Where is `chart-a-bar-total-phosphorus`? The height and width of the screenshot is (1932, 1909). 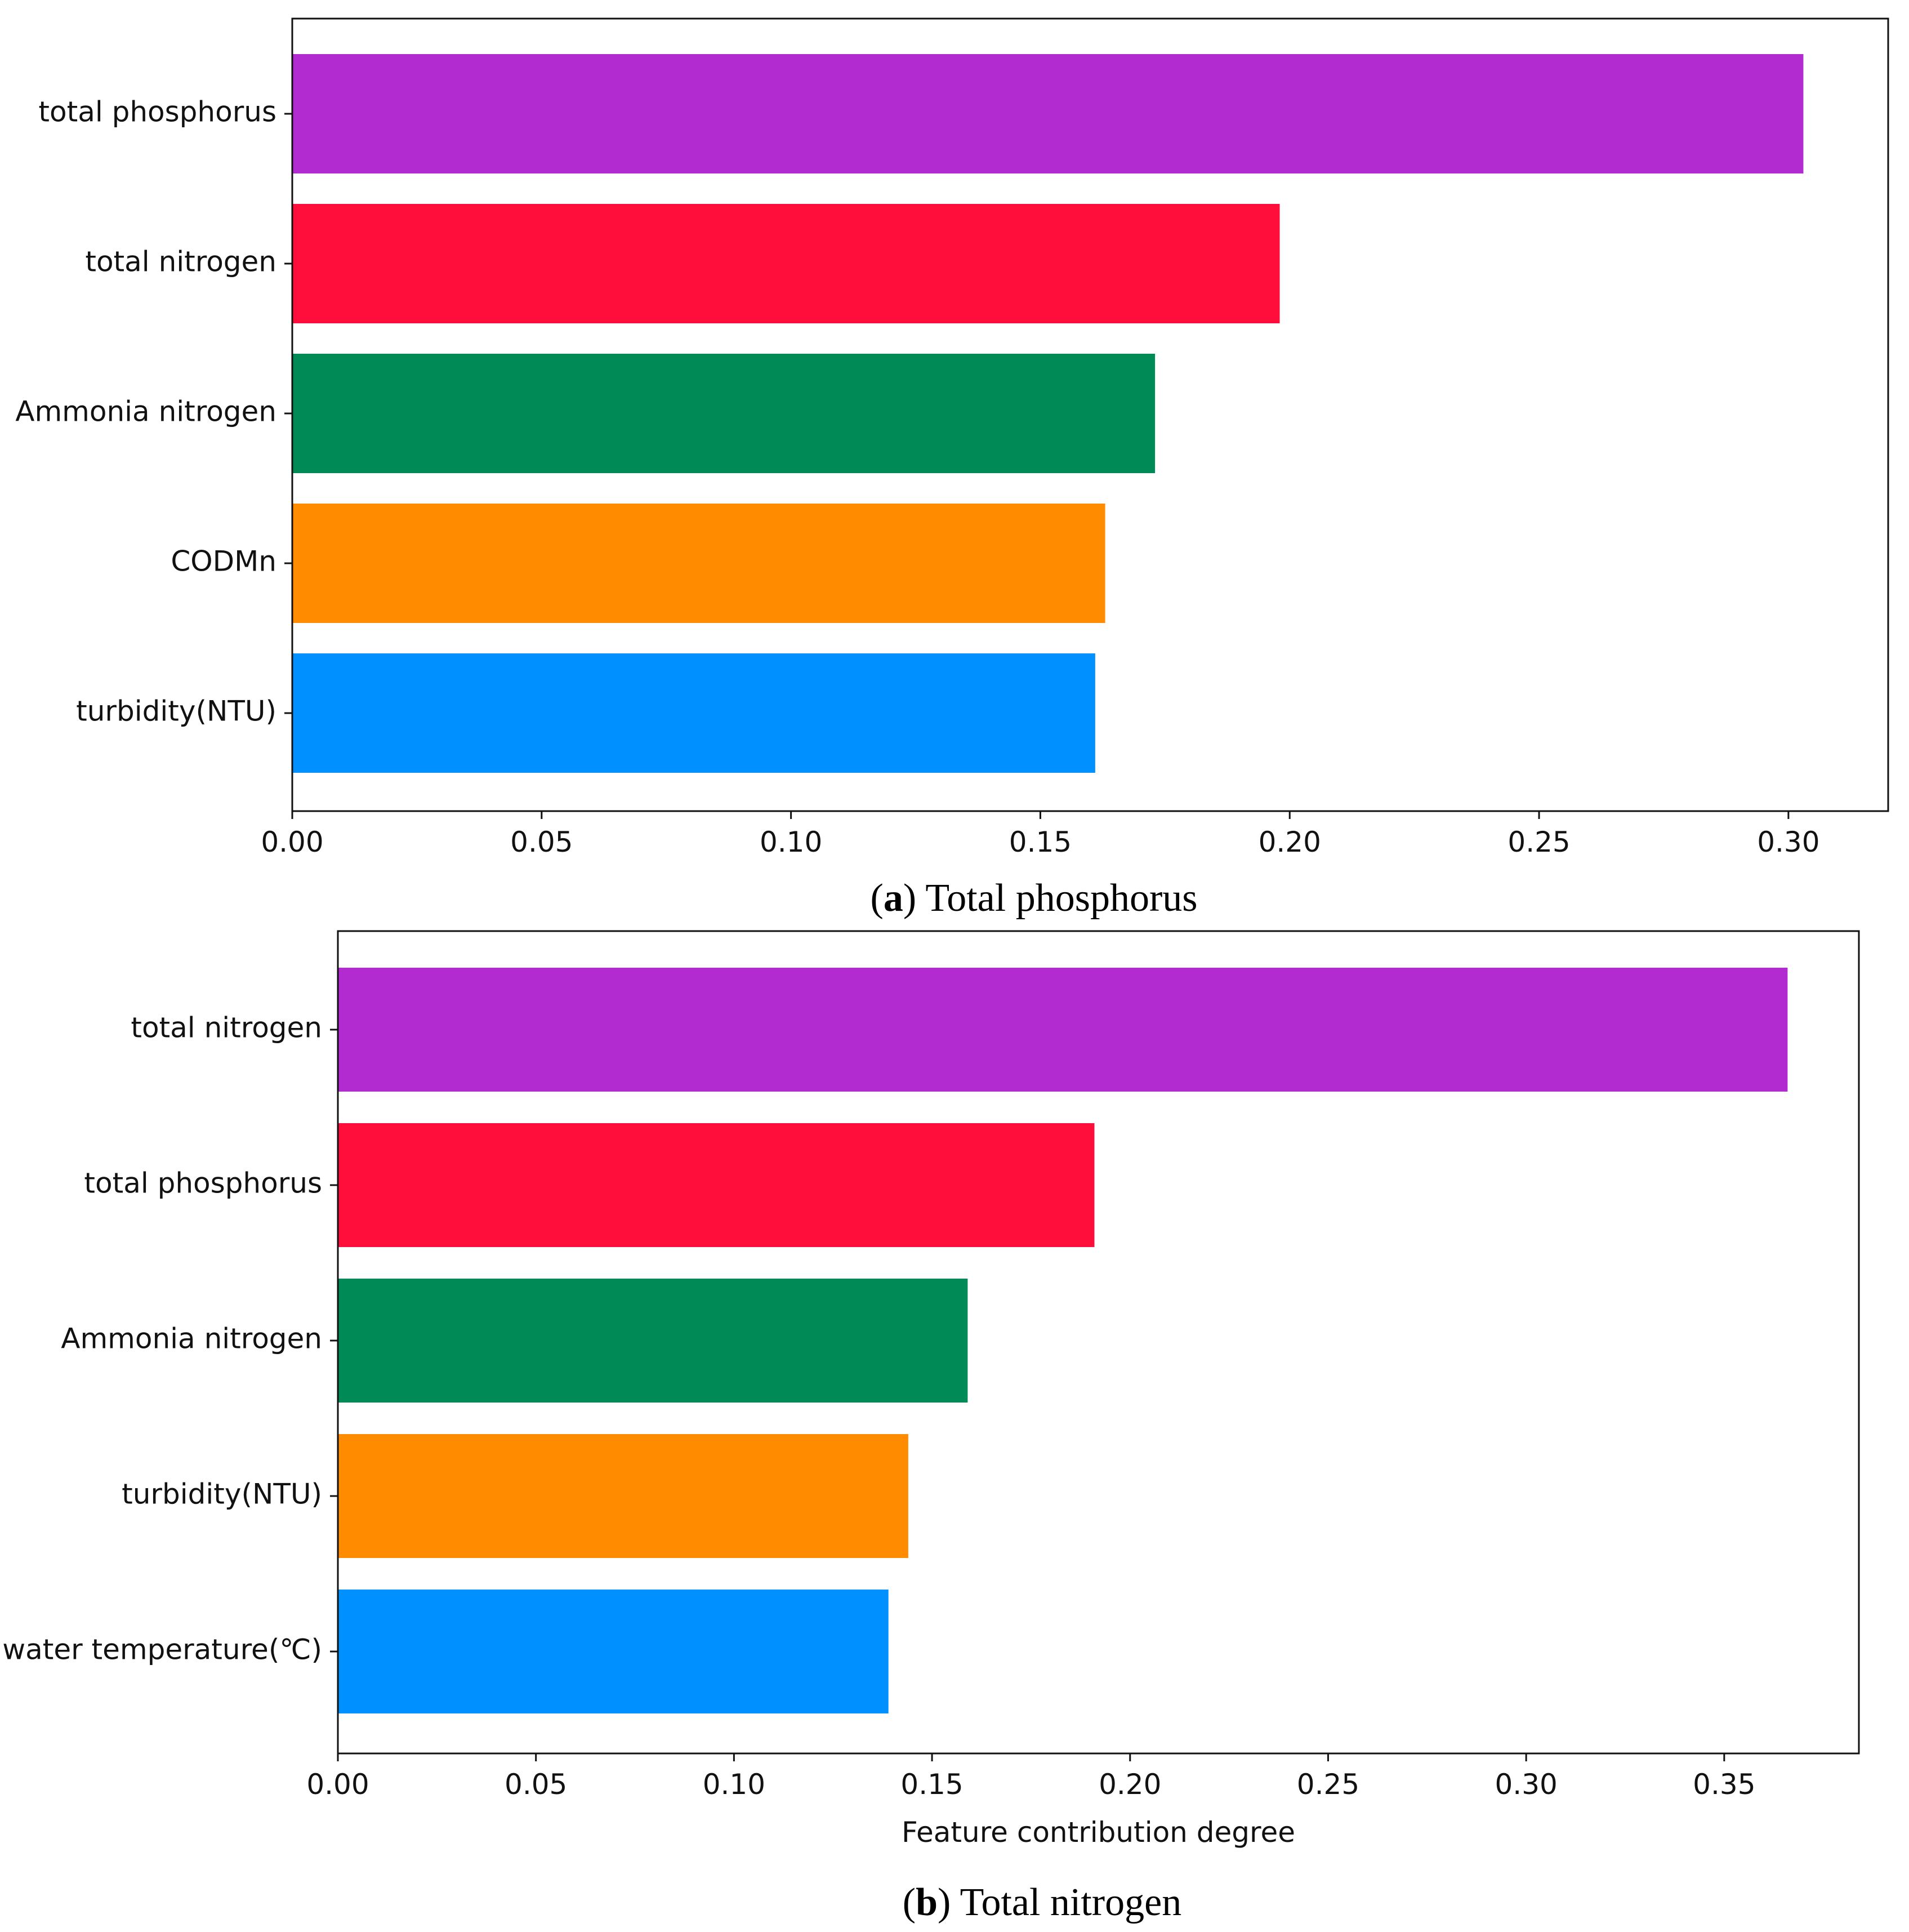 chart-a-bar-total-phosphorus is located at coordinates (1048, 113).